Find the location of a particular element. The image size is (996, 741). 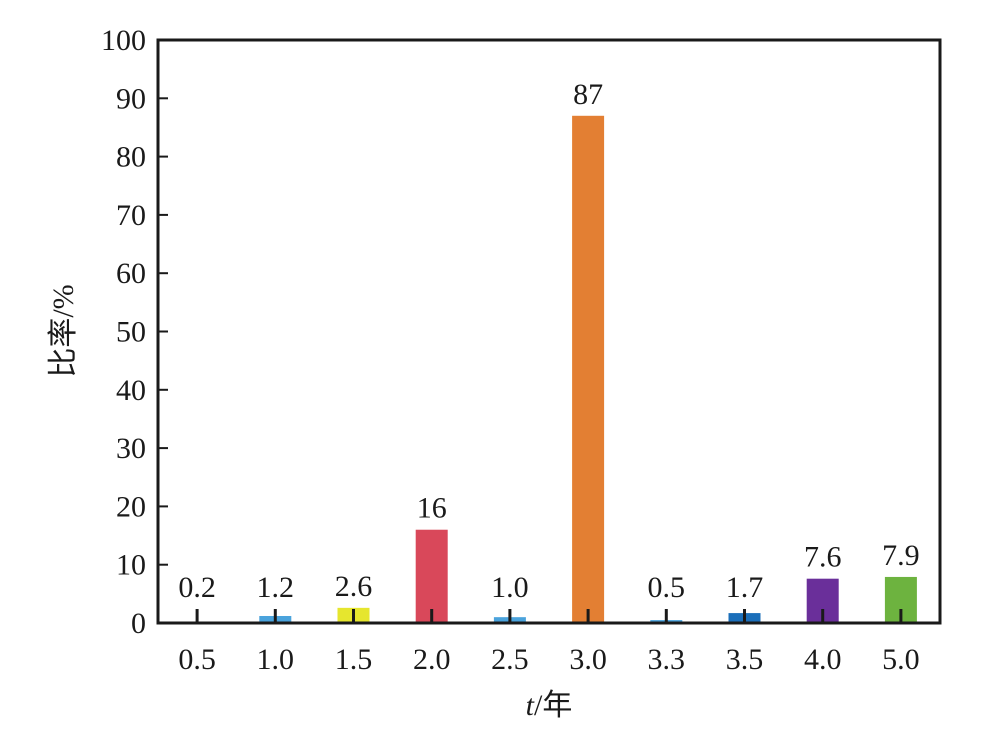

data-label: 0.5 is located at coordinates (667, 587).